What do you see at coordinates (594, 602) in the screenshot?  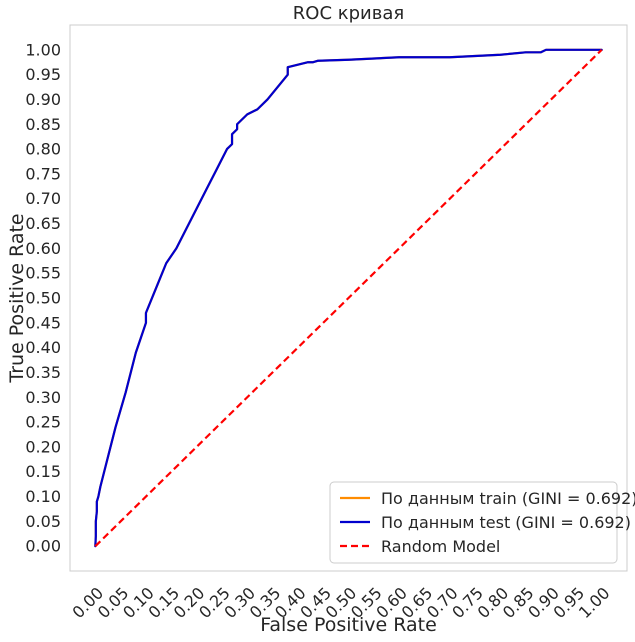 I see `x-tick-label: 1.00` at bounding box center [594, 602].